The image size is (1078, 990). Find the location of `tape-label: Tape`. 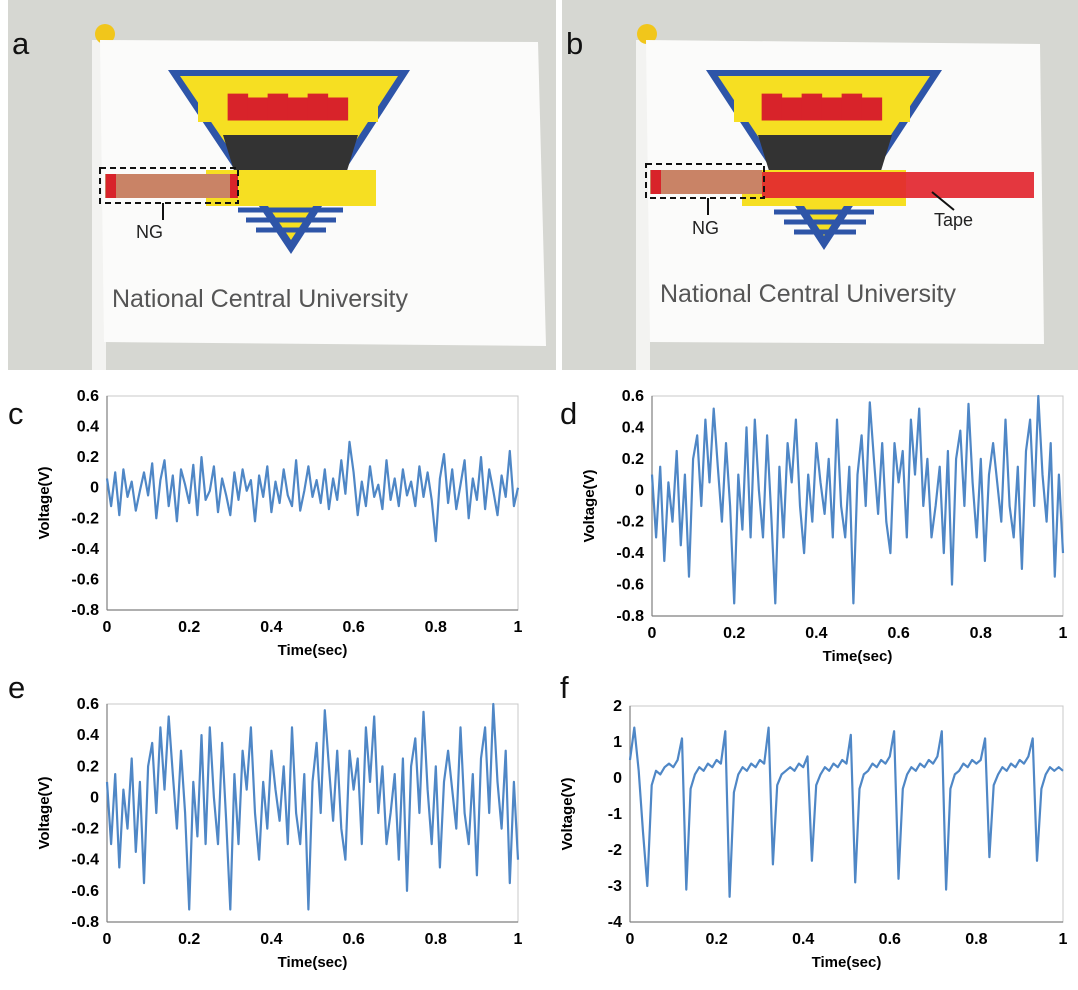

tape-label: Tape is located at coordinates (954, 220).